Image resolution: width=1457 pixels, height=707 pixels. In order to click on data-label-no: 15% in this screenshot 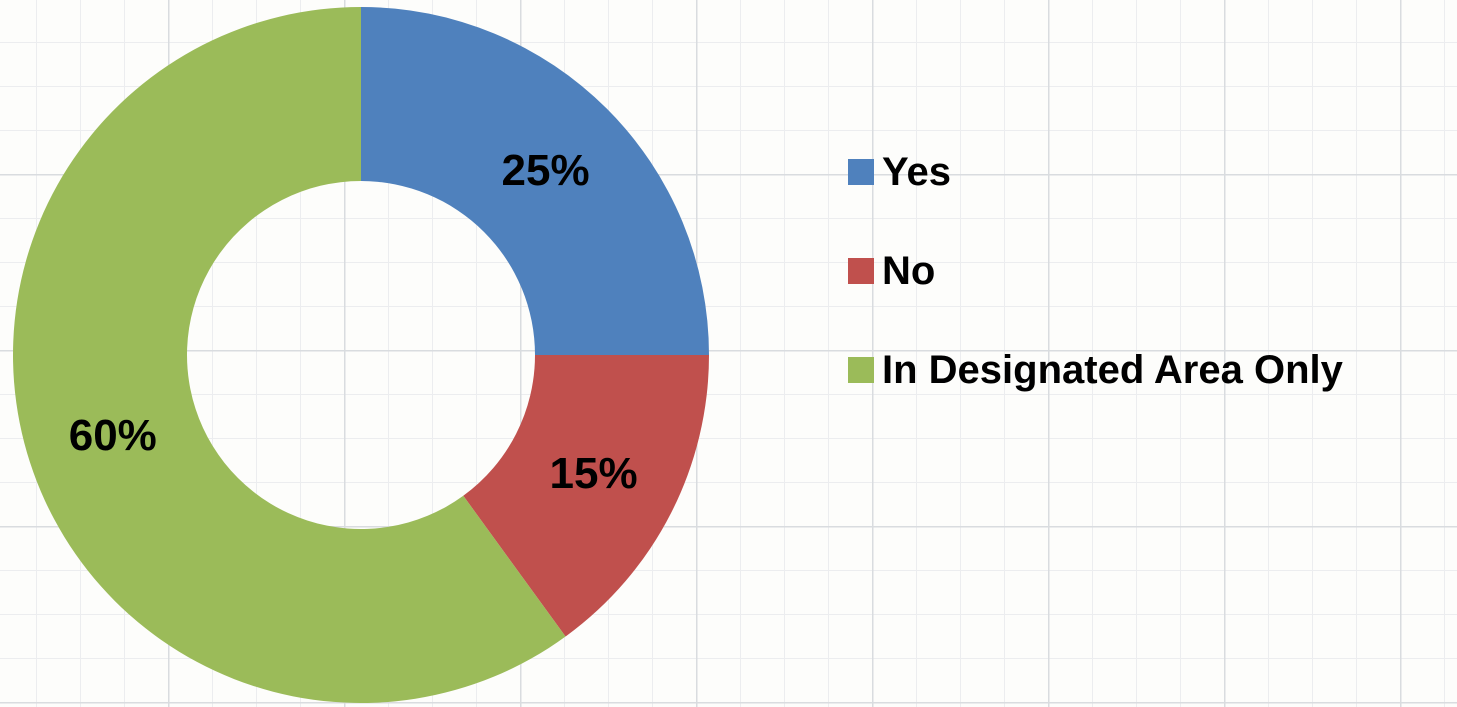, I will do `click(594, 473)`.